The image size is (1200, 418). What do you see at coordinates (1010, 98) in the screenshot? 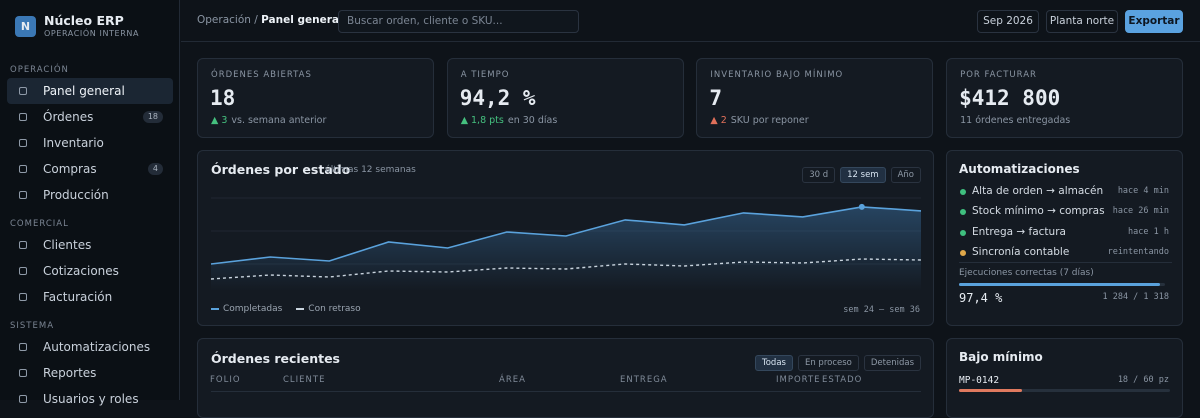
I see `kpi-value: $412 800` at bounding box center [1010, 98].